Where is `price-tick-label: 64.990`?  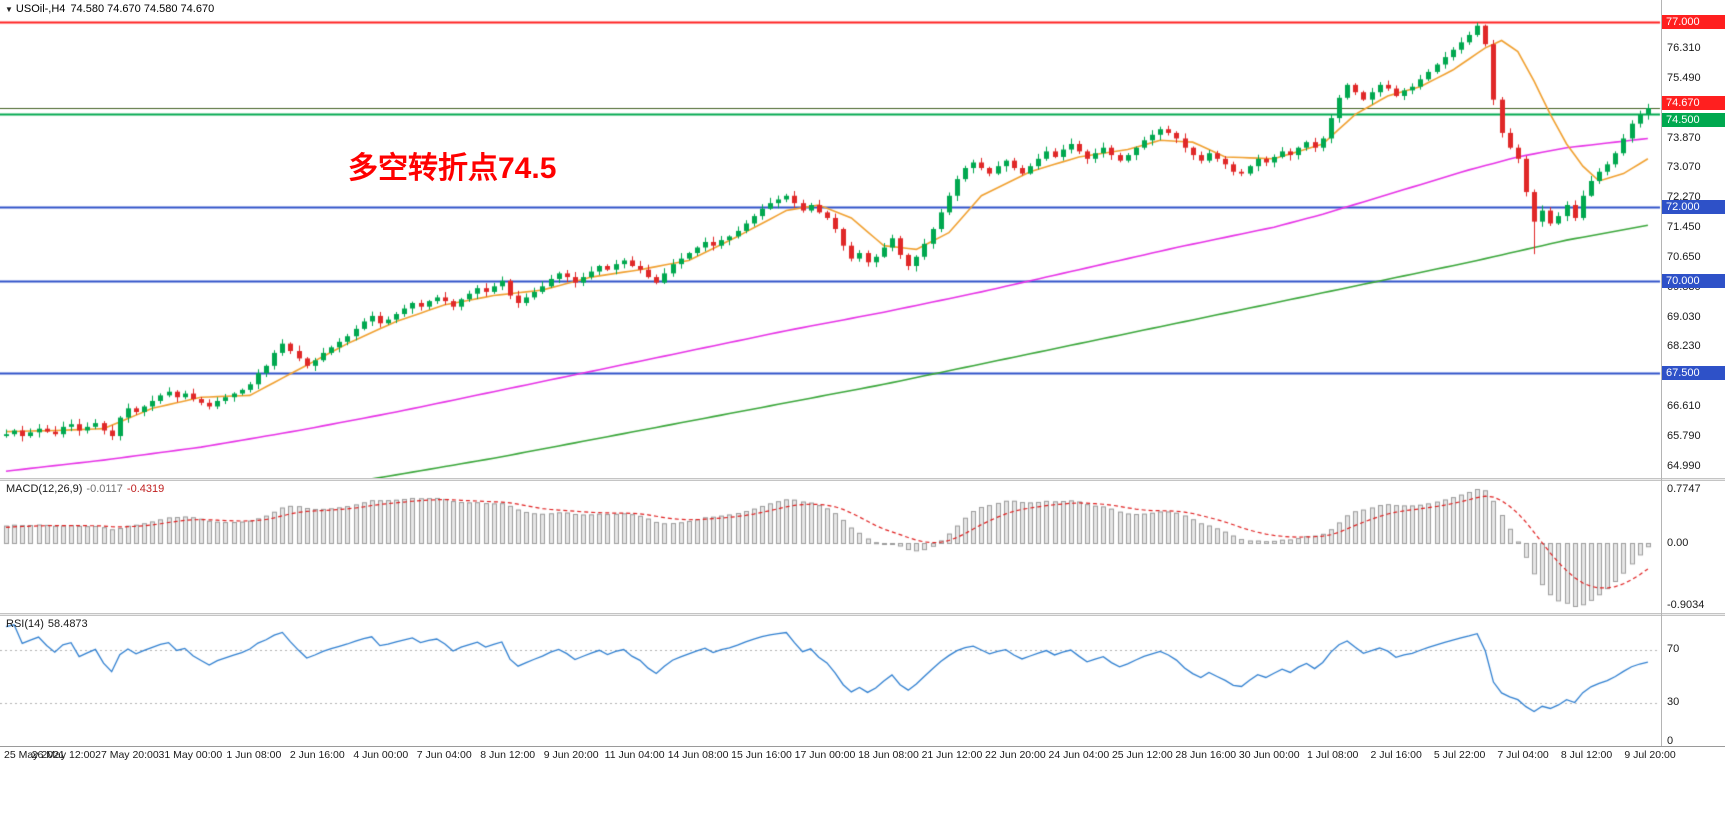
price-tick-label: 64.990 is located at coordinates (1684, 466).